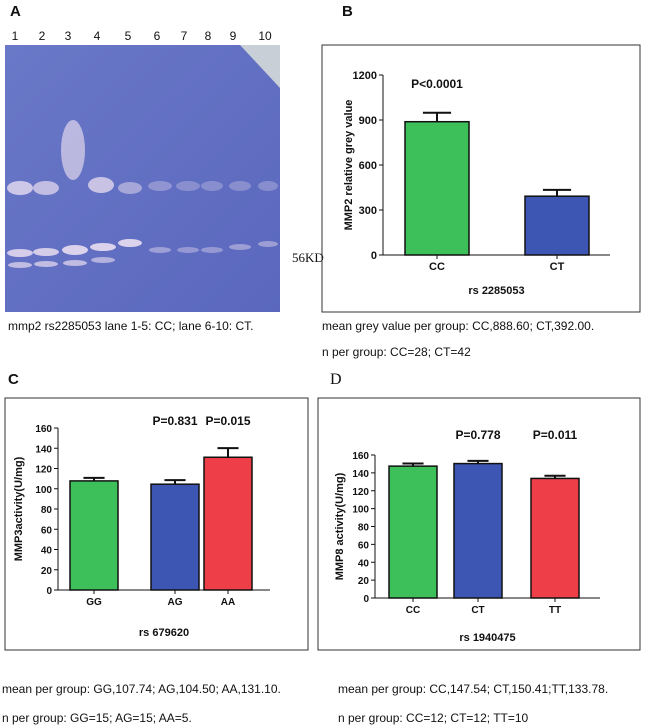  Describe the element at coordinates (349, 165) in the screenshot. I see `y-axis-label: MMP2 relative grey value` at that location.